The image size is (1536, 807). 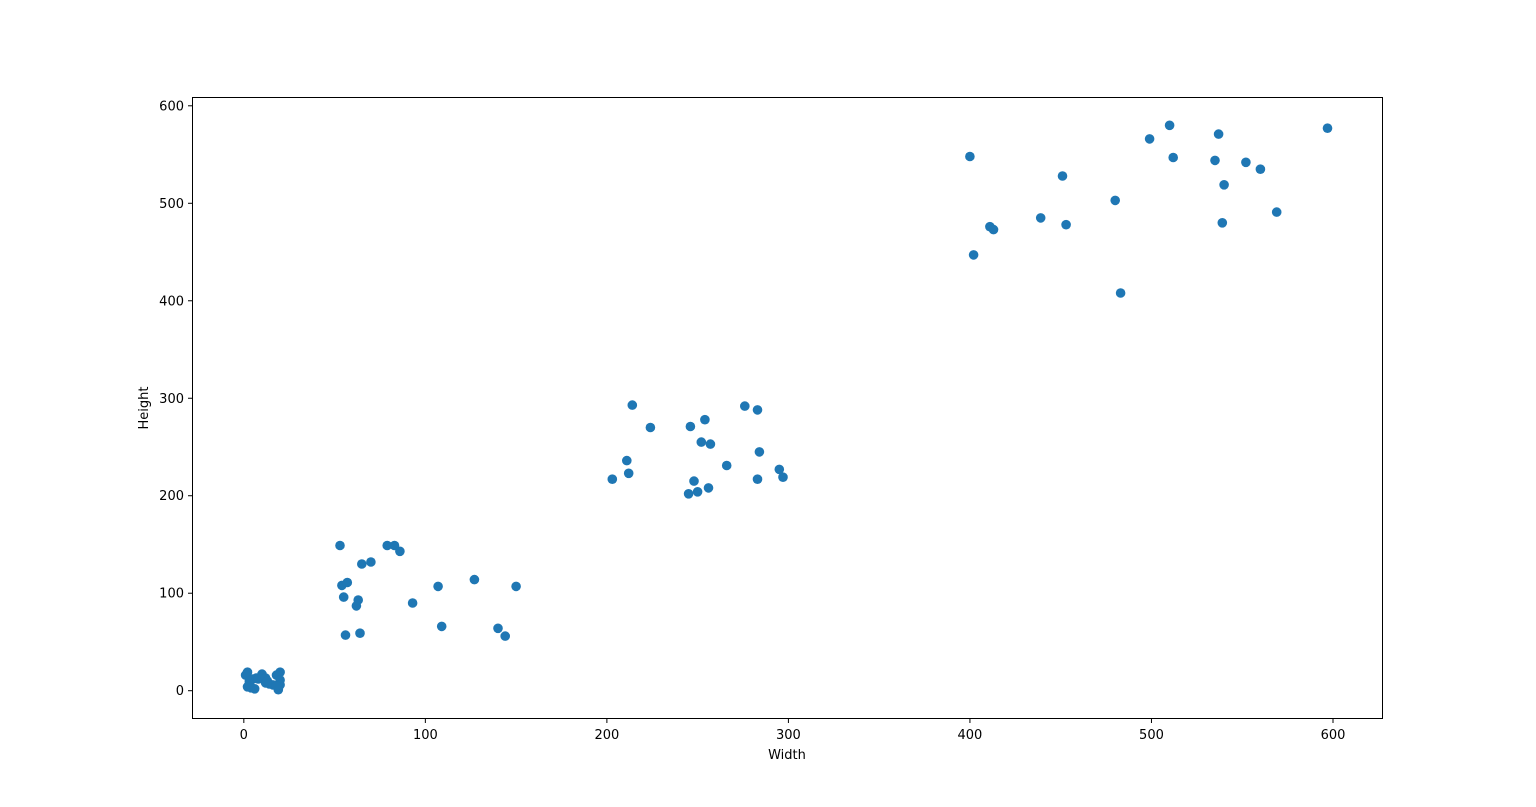 I want to click on x-tick-label: 100, so click(x=425, y=735).